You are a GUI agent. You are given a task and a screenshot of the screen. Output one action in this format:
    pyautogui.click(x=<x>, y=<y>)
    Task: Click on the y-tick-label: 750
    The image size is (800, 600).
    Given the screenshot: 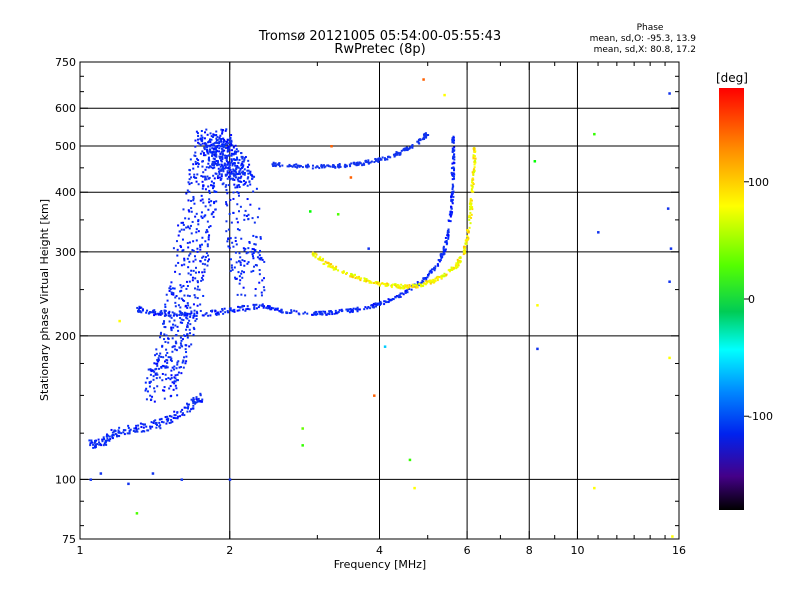 What is the action you would take?
    pyautogui.click(x=65, y=62)
    